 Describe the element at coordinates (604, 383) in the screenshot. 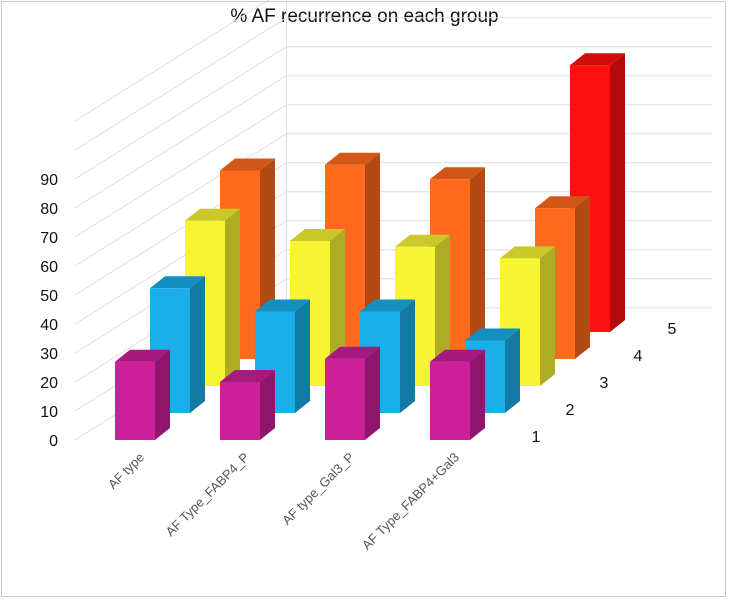

I see `depth-tick-label: 3` at that location.